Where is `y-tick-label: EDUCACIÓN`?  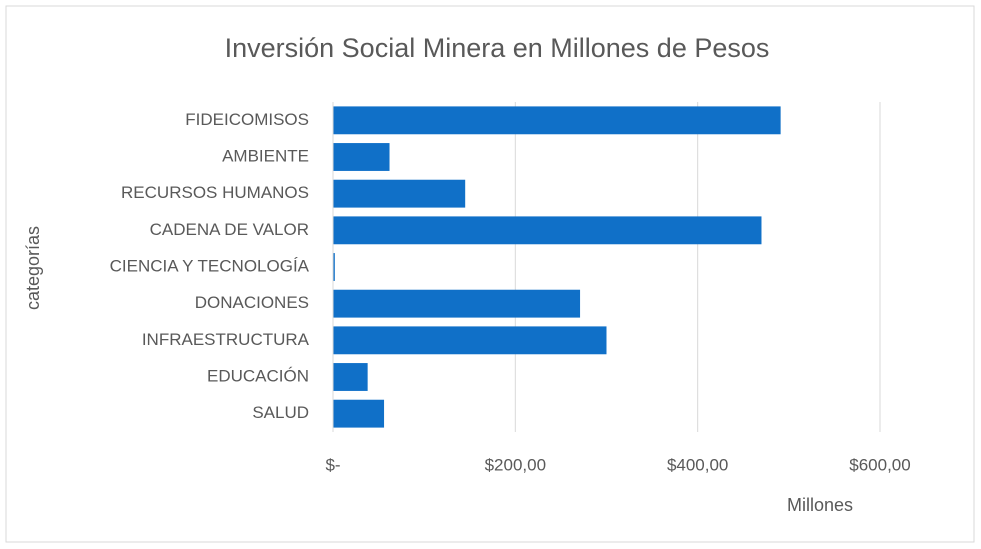 y-tick-label: EDUCACIÓN is located at coordinates (258, 375).